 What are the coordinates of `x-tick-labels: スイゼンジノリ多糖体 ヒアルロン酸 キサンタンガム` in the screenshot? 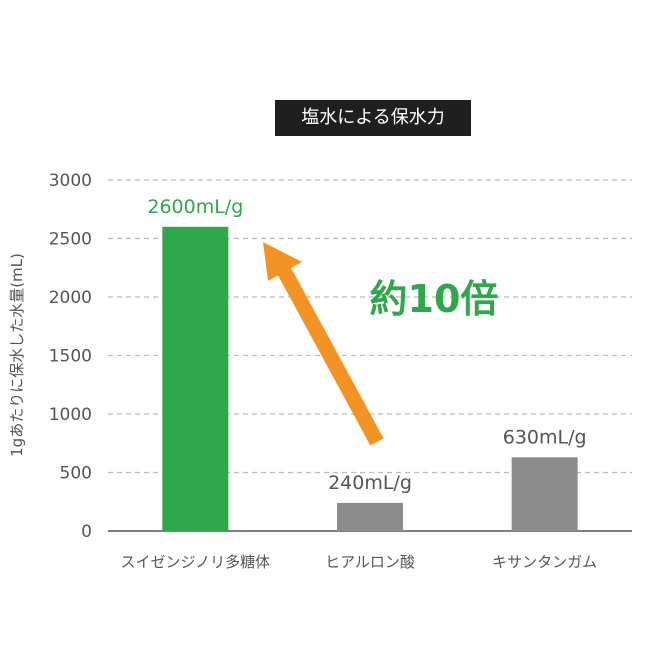 It's located at (358, 562).